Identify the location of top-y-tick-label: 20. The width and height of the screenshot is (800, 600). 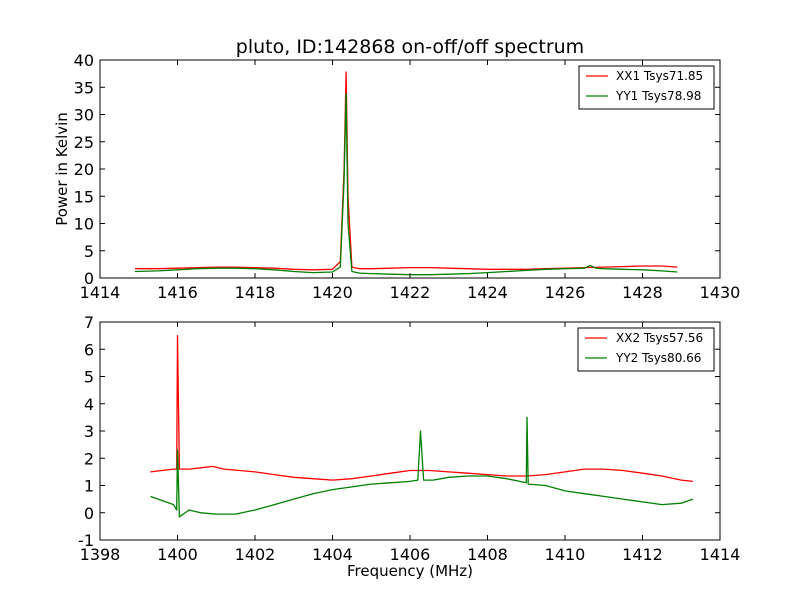
(84, 169).